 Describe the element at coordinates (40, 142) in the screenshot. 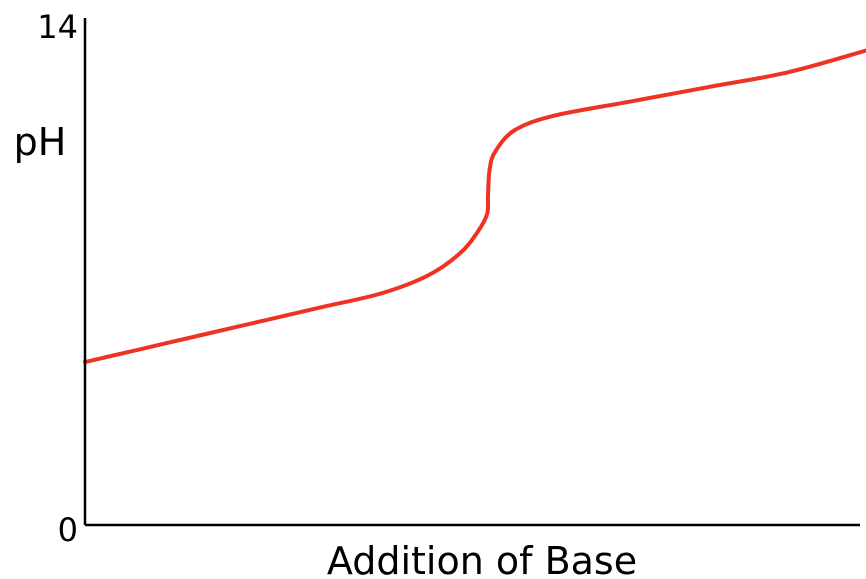

I see `y-axis-label: pH` at that location.